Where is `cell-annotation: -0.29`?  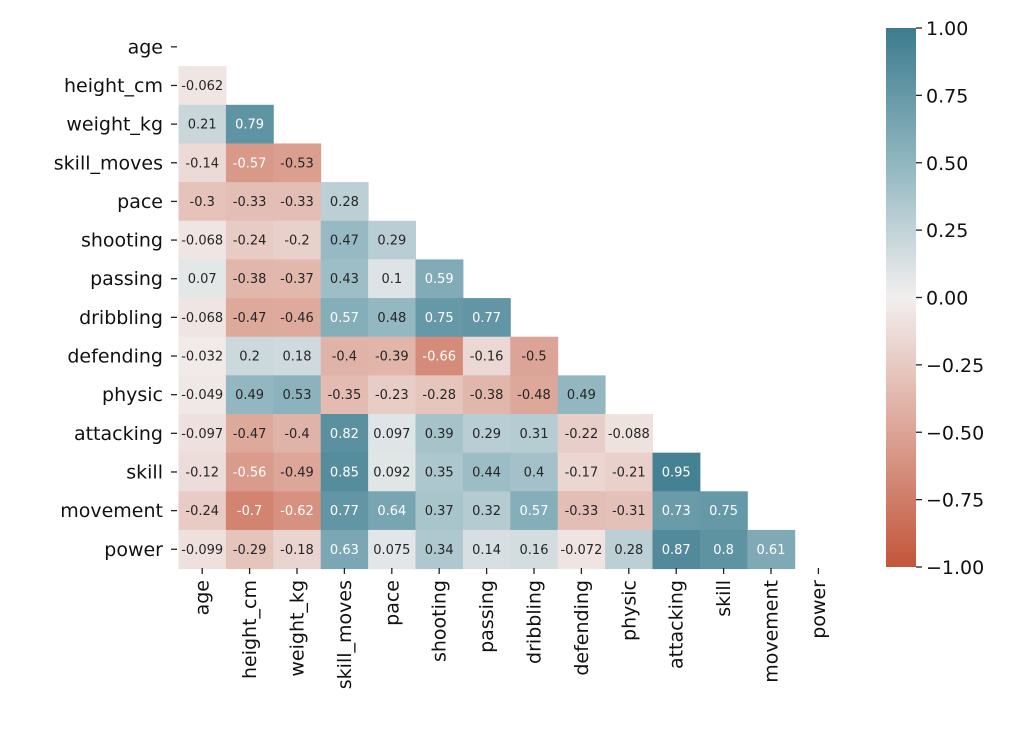
cell-annotation: -0.29 is located at coordinates (250, 550).